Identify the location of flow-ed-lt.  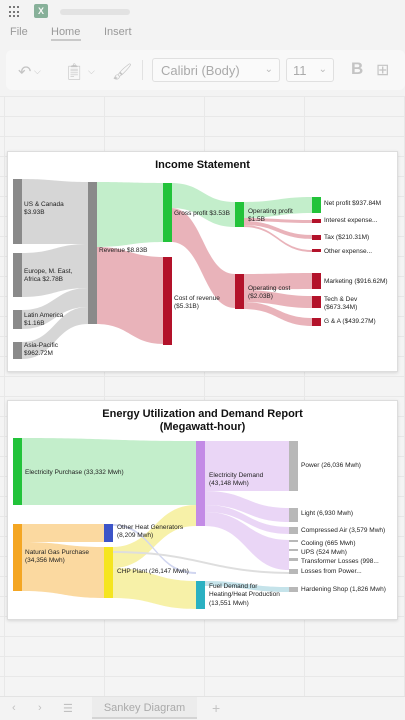
(247, 506).